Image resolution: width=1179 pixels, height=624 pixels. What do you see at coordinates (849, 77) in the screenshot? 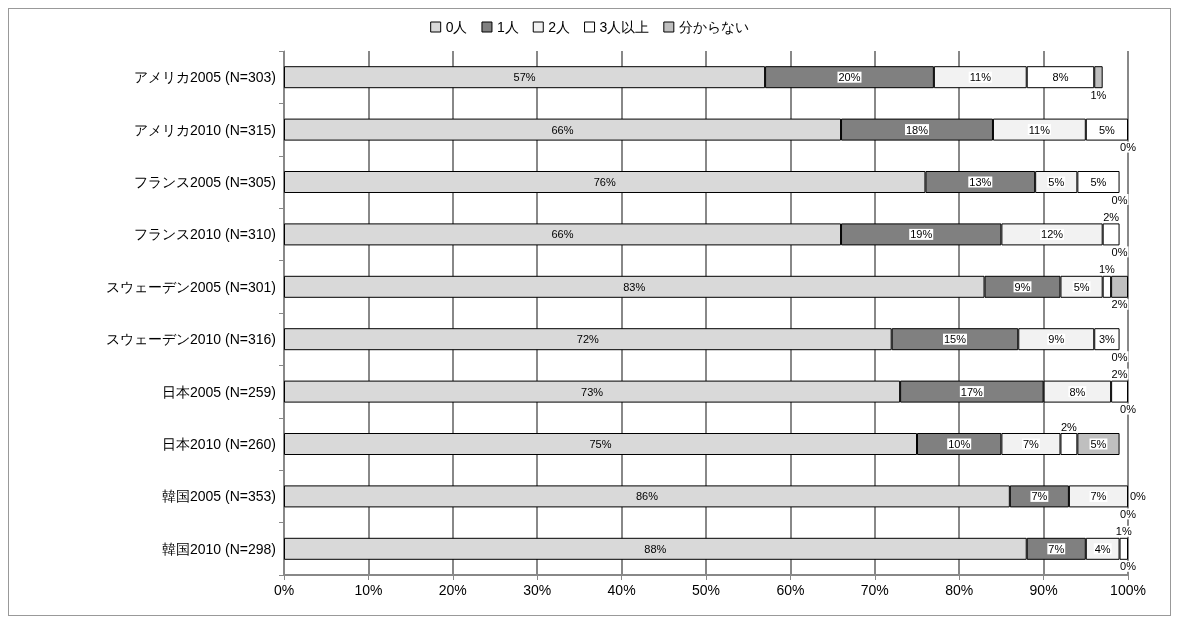
I see `data-label: 20%` at bounding box center [849, 77].